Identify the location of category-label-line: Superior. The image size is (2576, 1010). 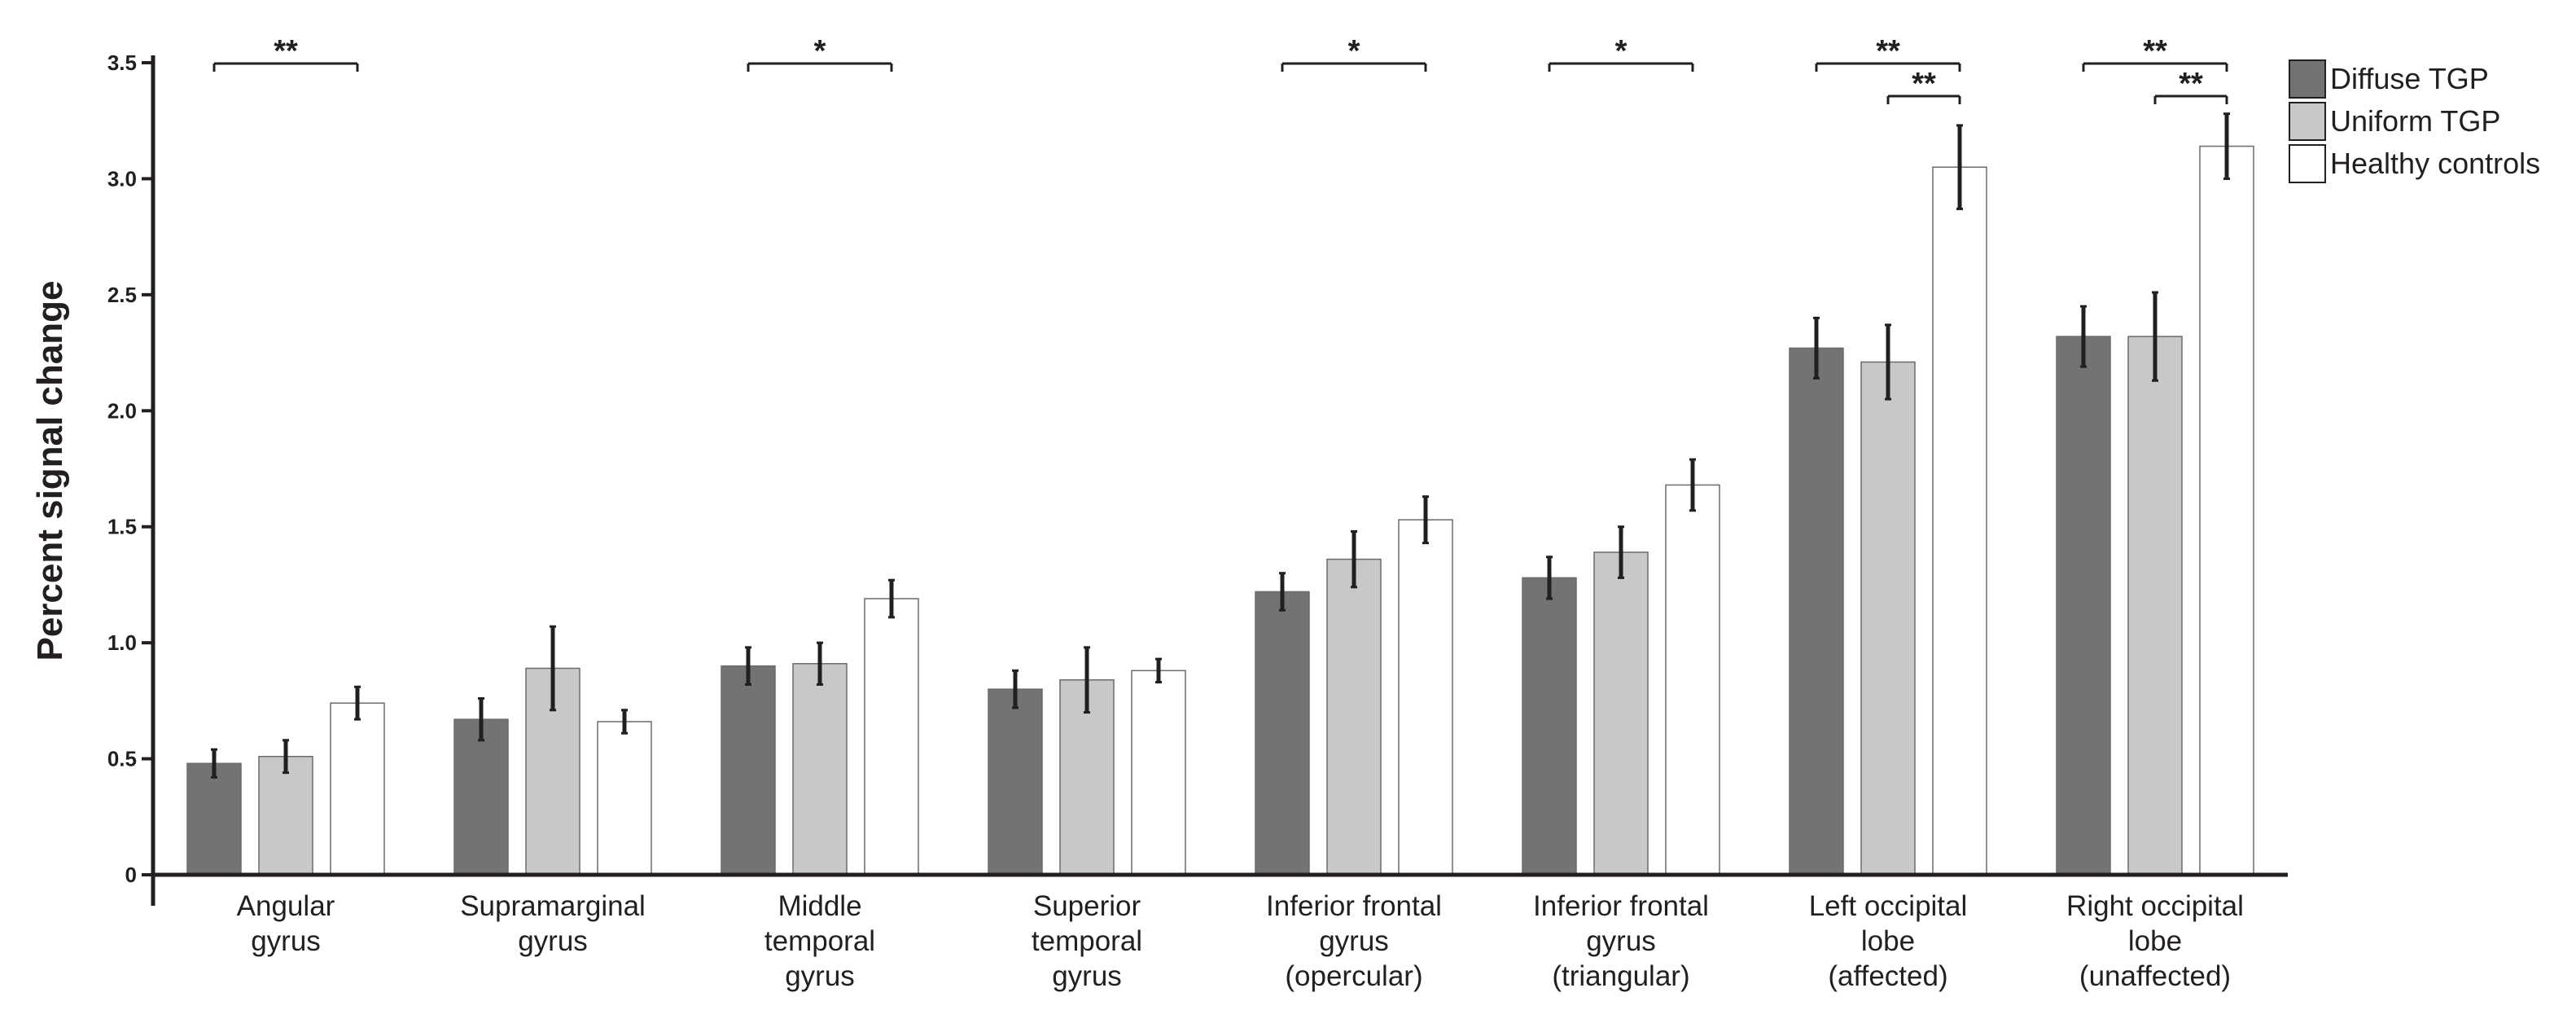
(1087, 906).